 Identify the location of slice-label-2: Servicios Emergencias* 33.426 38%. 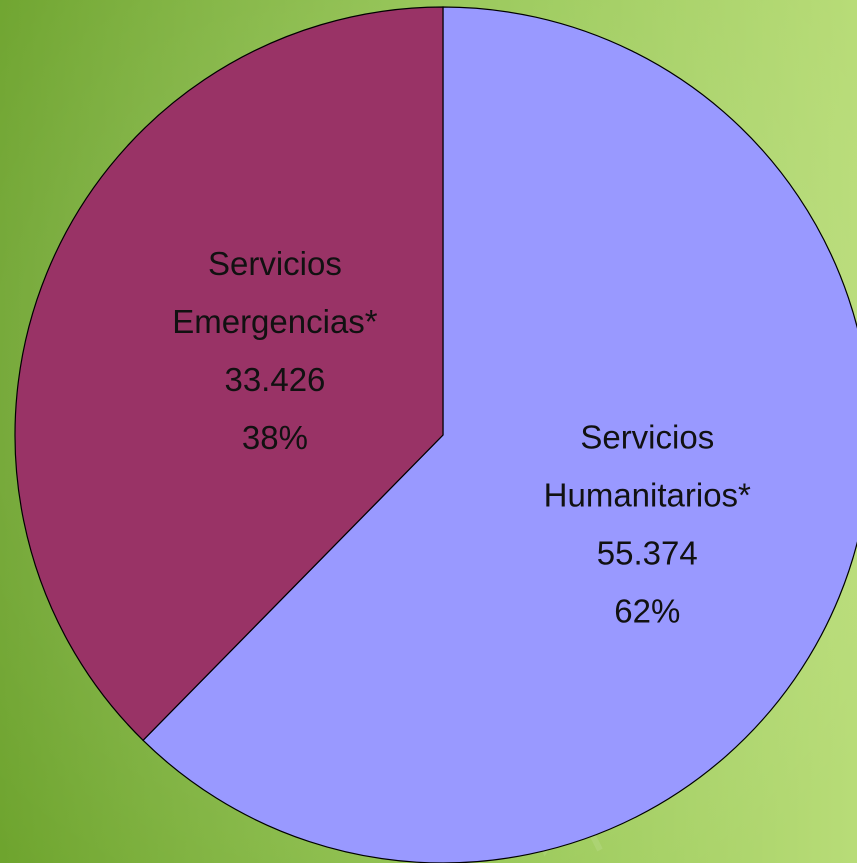
(275, 350).